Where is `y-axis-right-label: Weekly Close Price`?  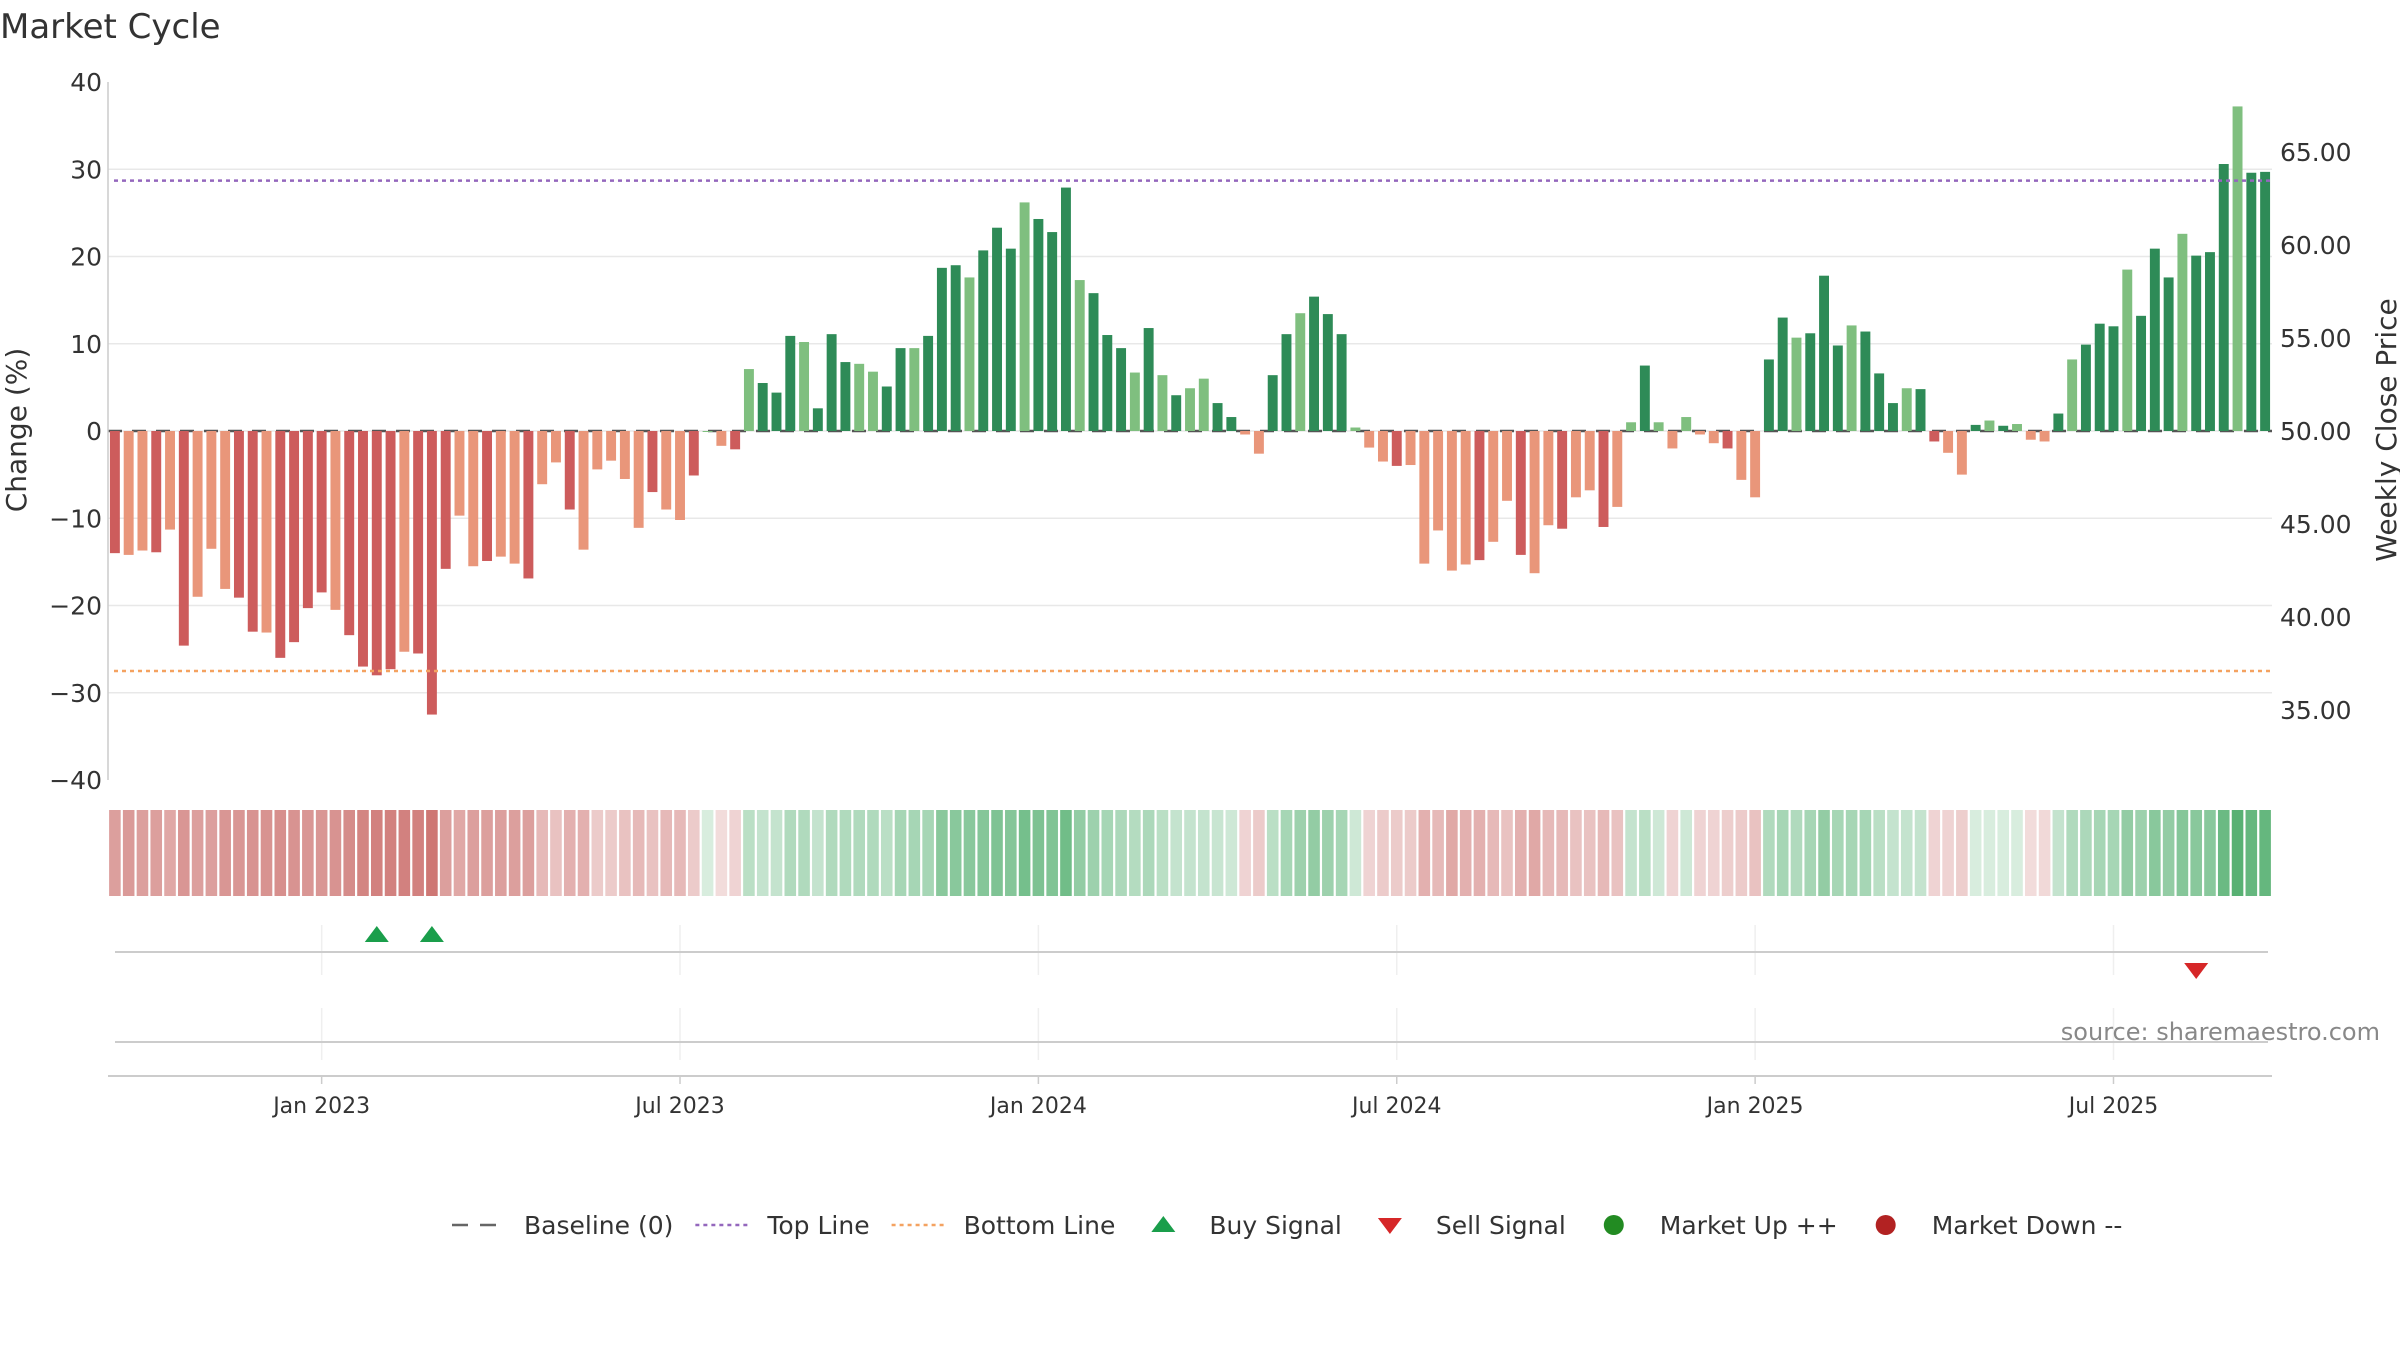
y-axis-right-label: Weekly Close Price is located at coordinates (2385, 429).